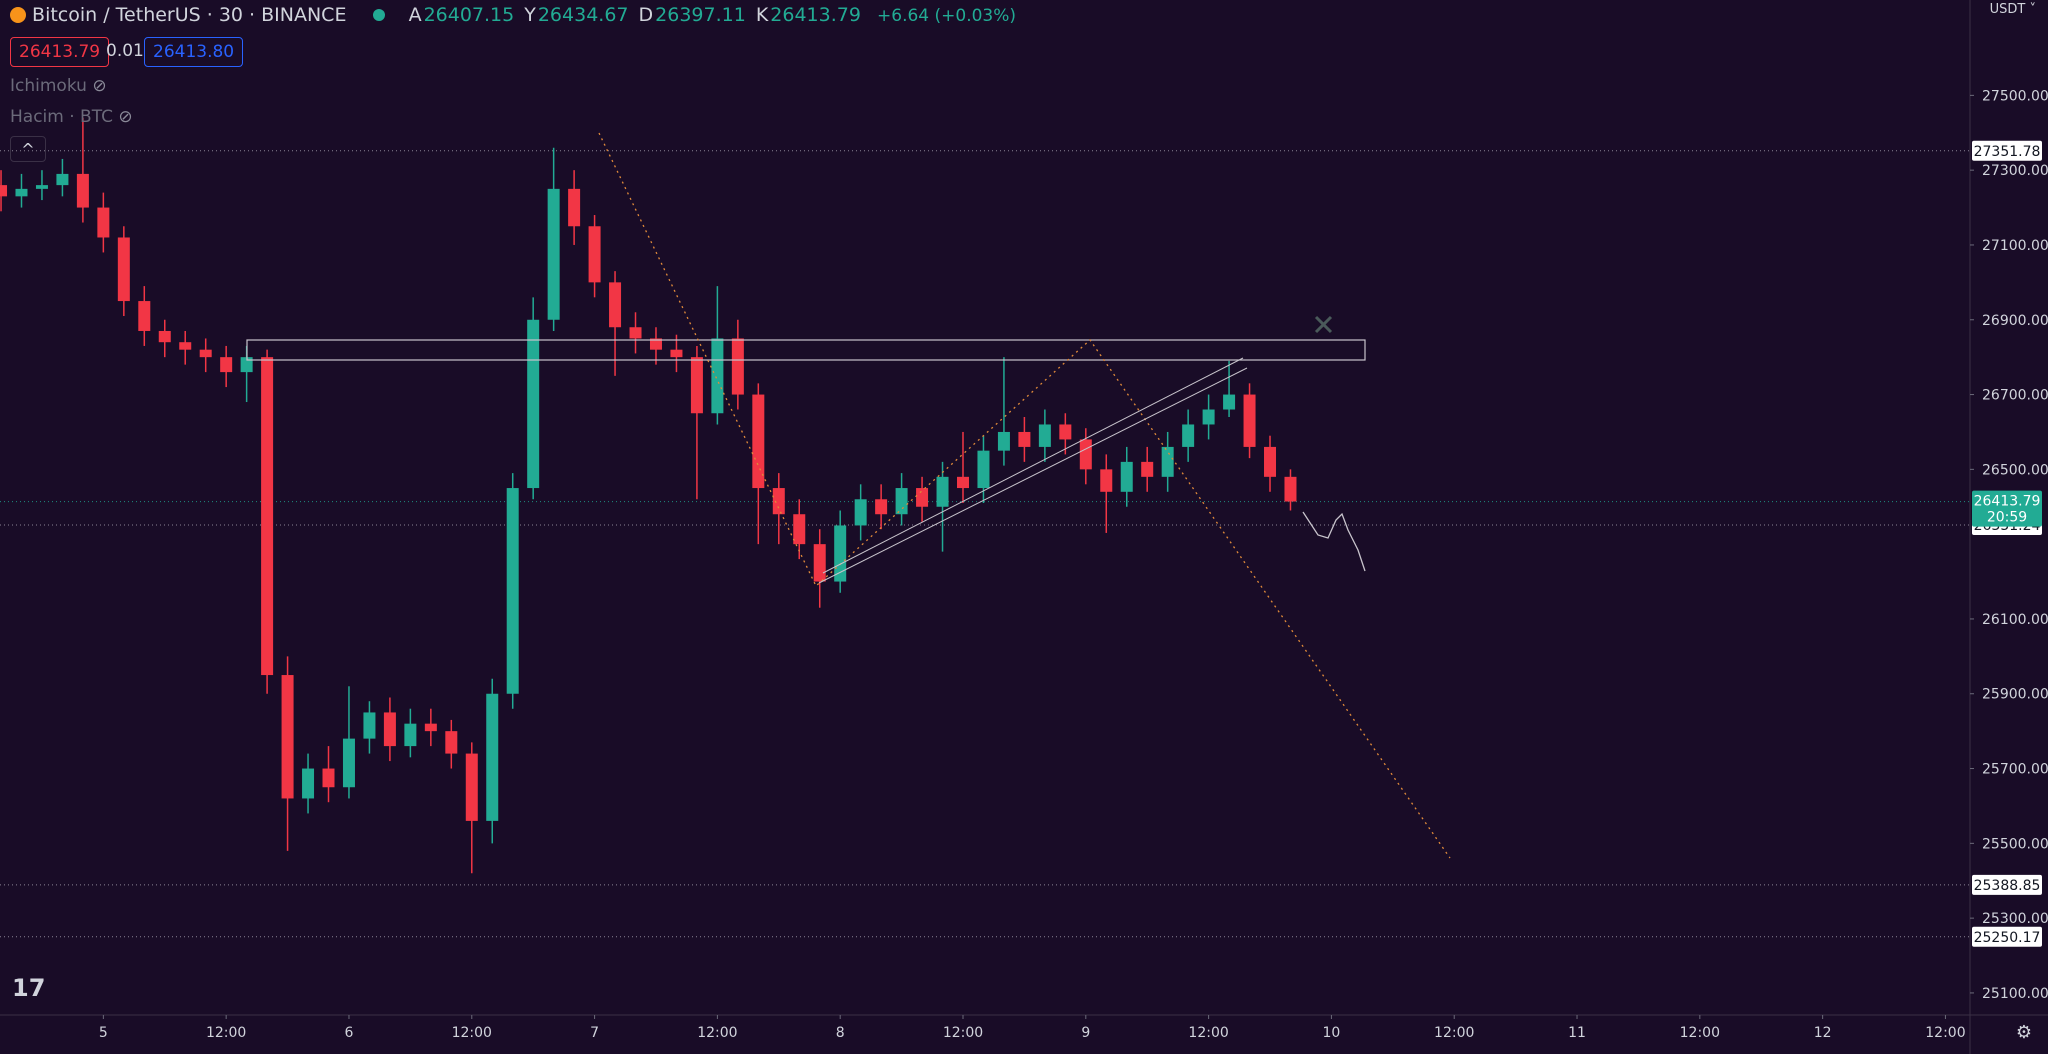 This screenshot has height=1054, width=2048. Describe the element at coordinates (530, 15) in the screenshot. I see `ohlc-key: Y` at that location.